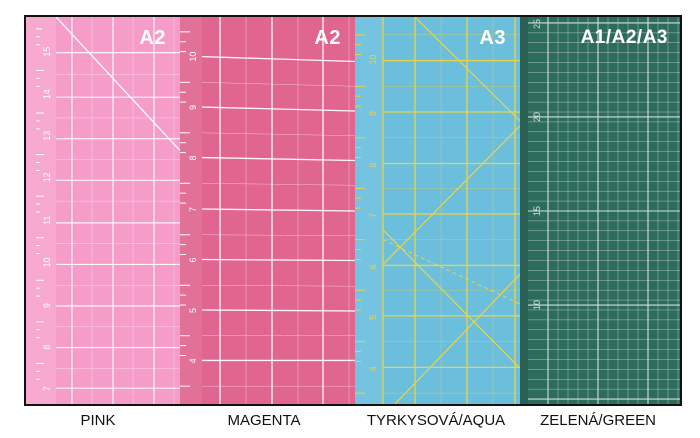 The image size is (700, 438). I want to click on magenta-ruler-label-9: 9, so click(193, 107).